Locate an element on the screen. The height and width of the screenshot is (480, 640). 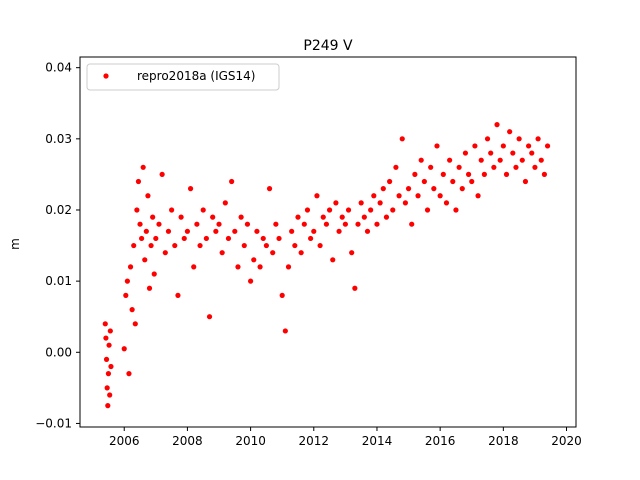
x-tick-label: 2012 is located at coordinates (314, 441).